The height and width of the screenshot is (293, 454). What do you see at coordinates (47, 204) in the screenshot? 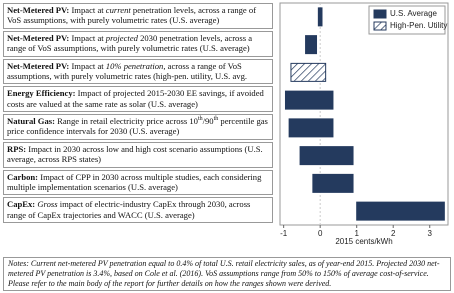
I see `row-text: Gross` at bounding box center [47, 204].